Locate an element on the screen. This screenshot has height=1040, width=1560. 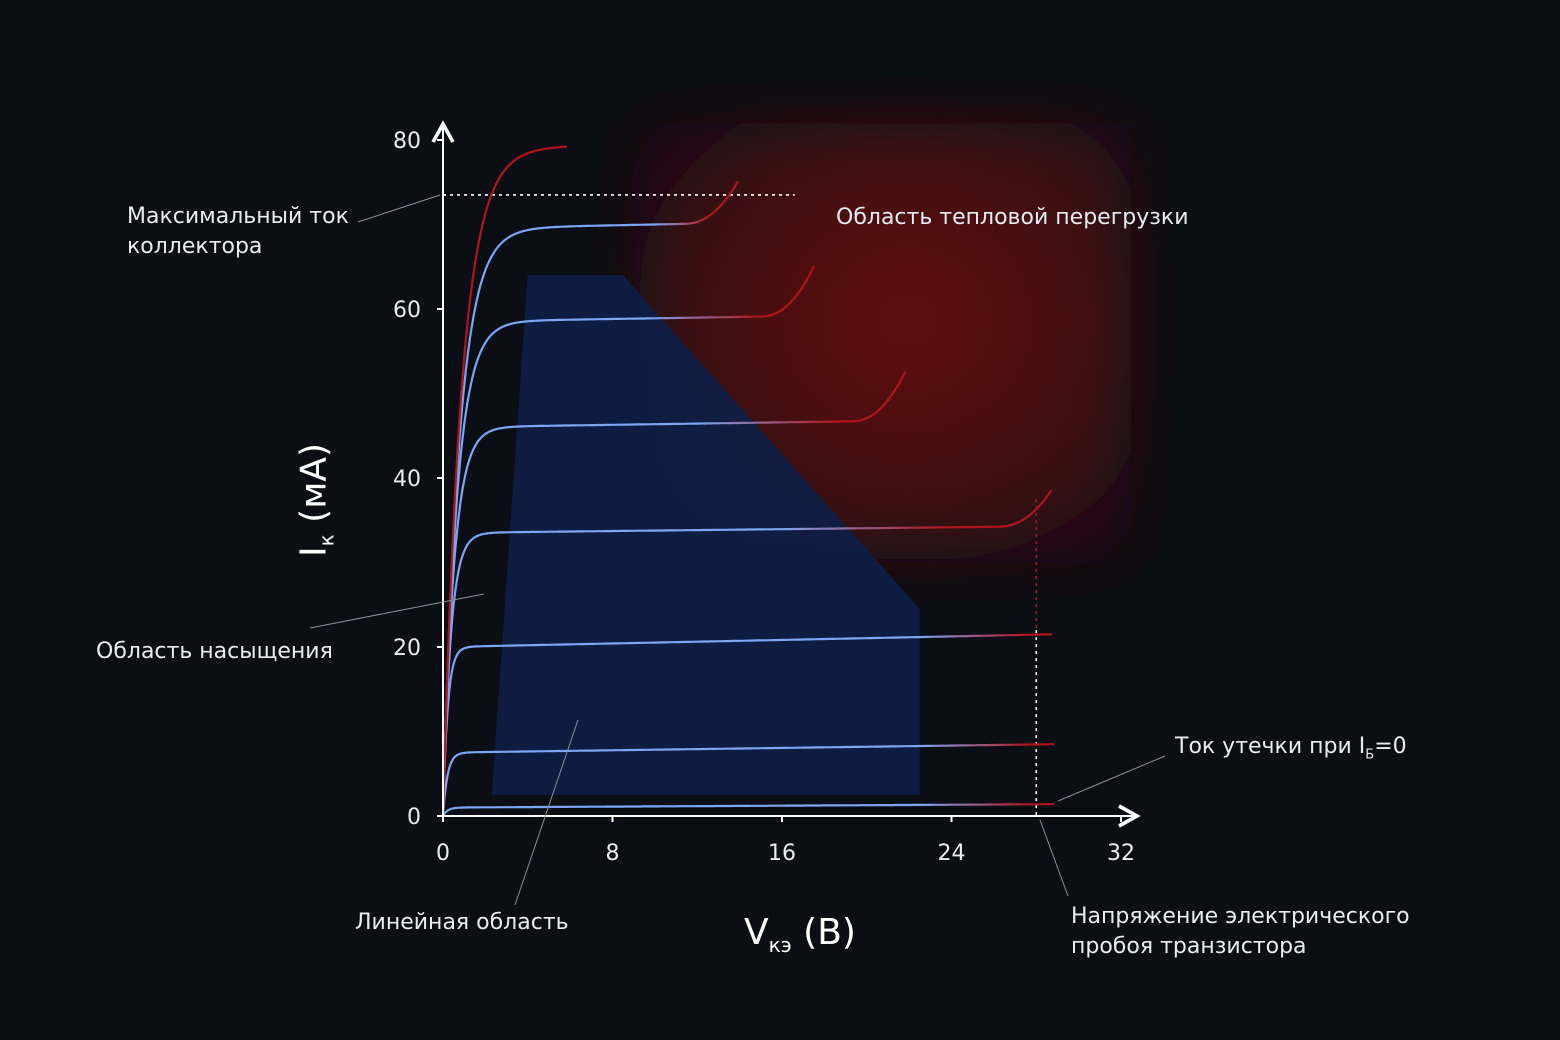
leakage-text: Ток утечки при I is located at coordinates (1270, 746).